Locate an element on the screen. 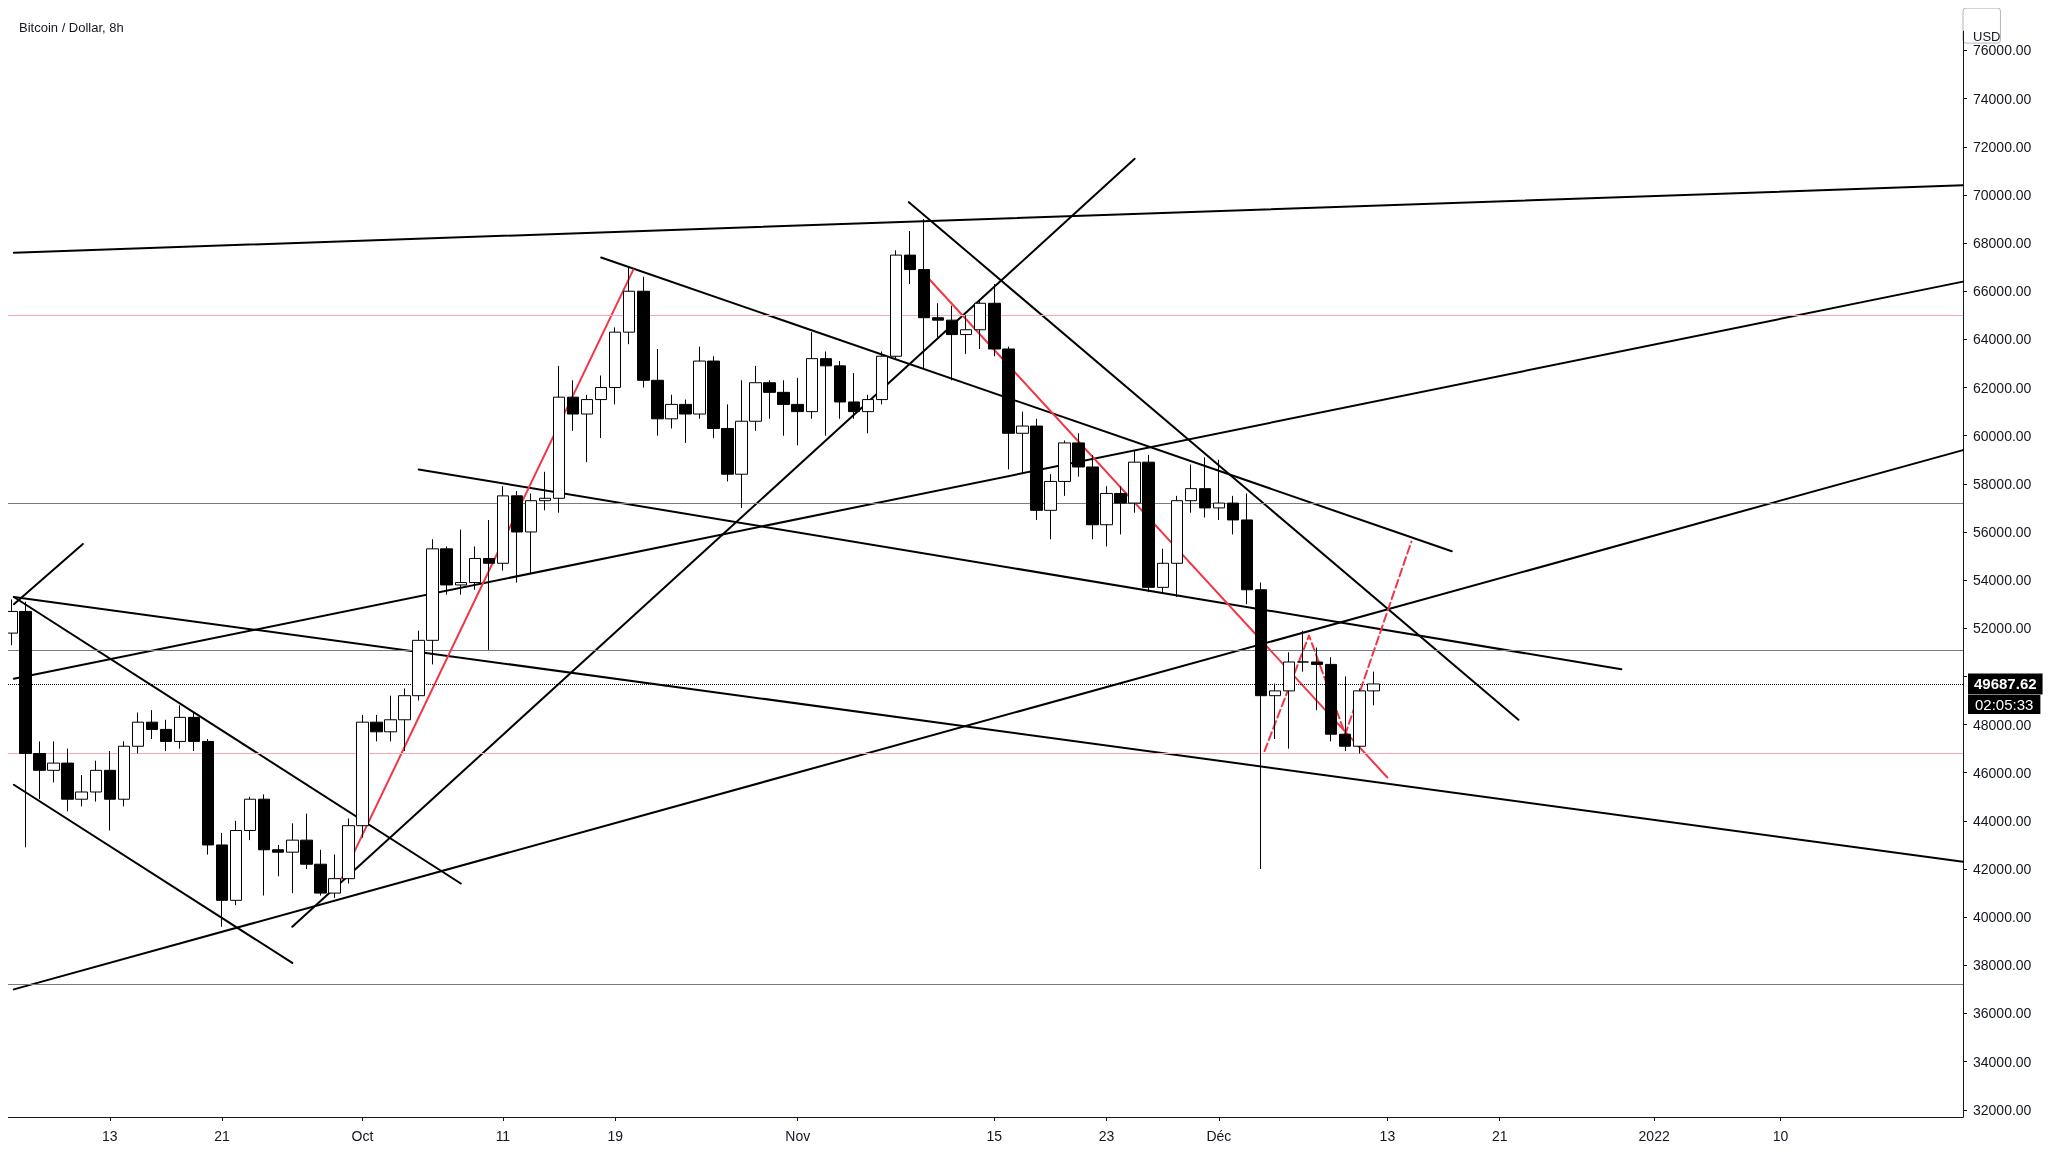 Image resolution: width=2060 pixels, height=1162 pixels. y-tick-label: 74000.00 is located at coordinates (2002, 98).